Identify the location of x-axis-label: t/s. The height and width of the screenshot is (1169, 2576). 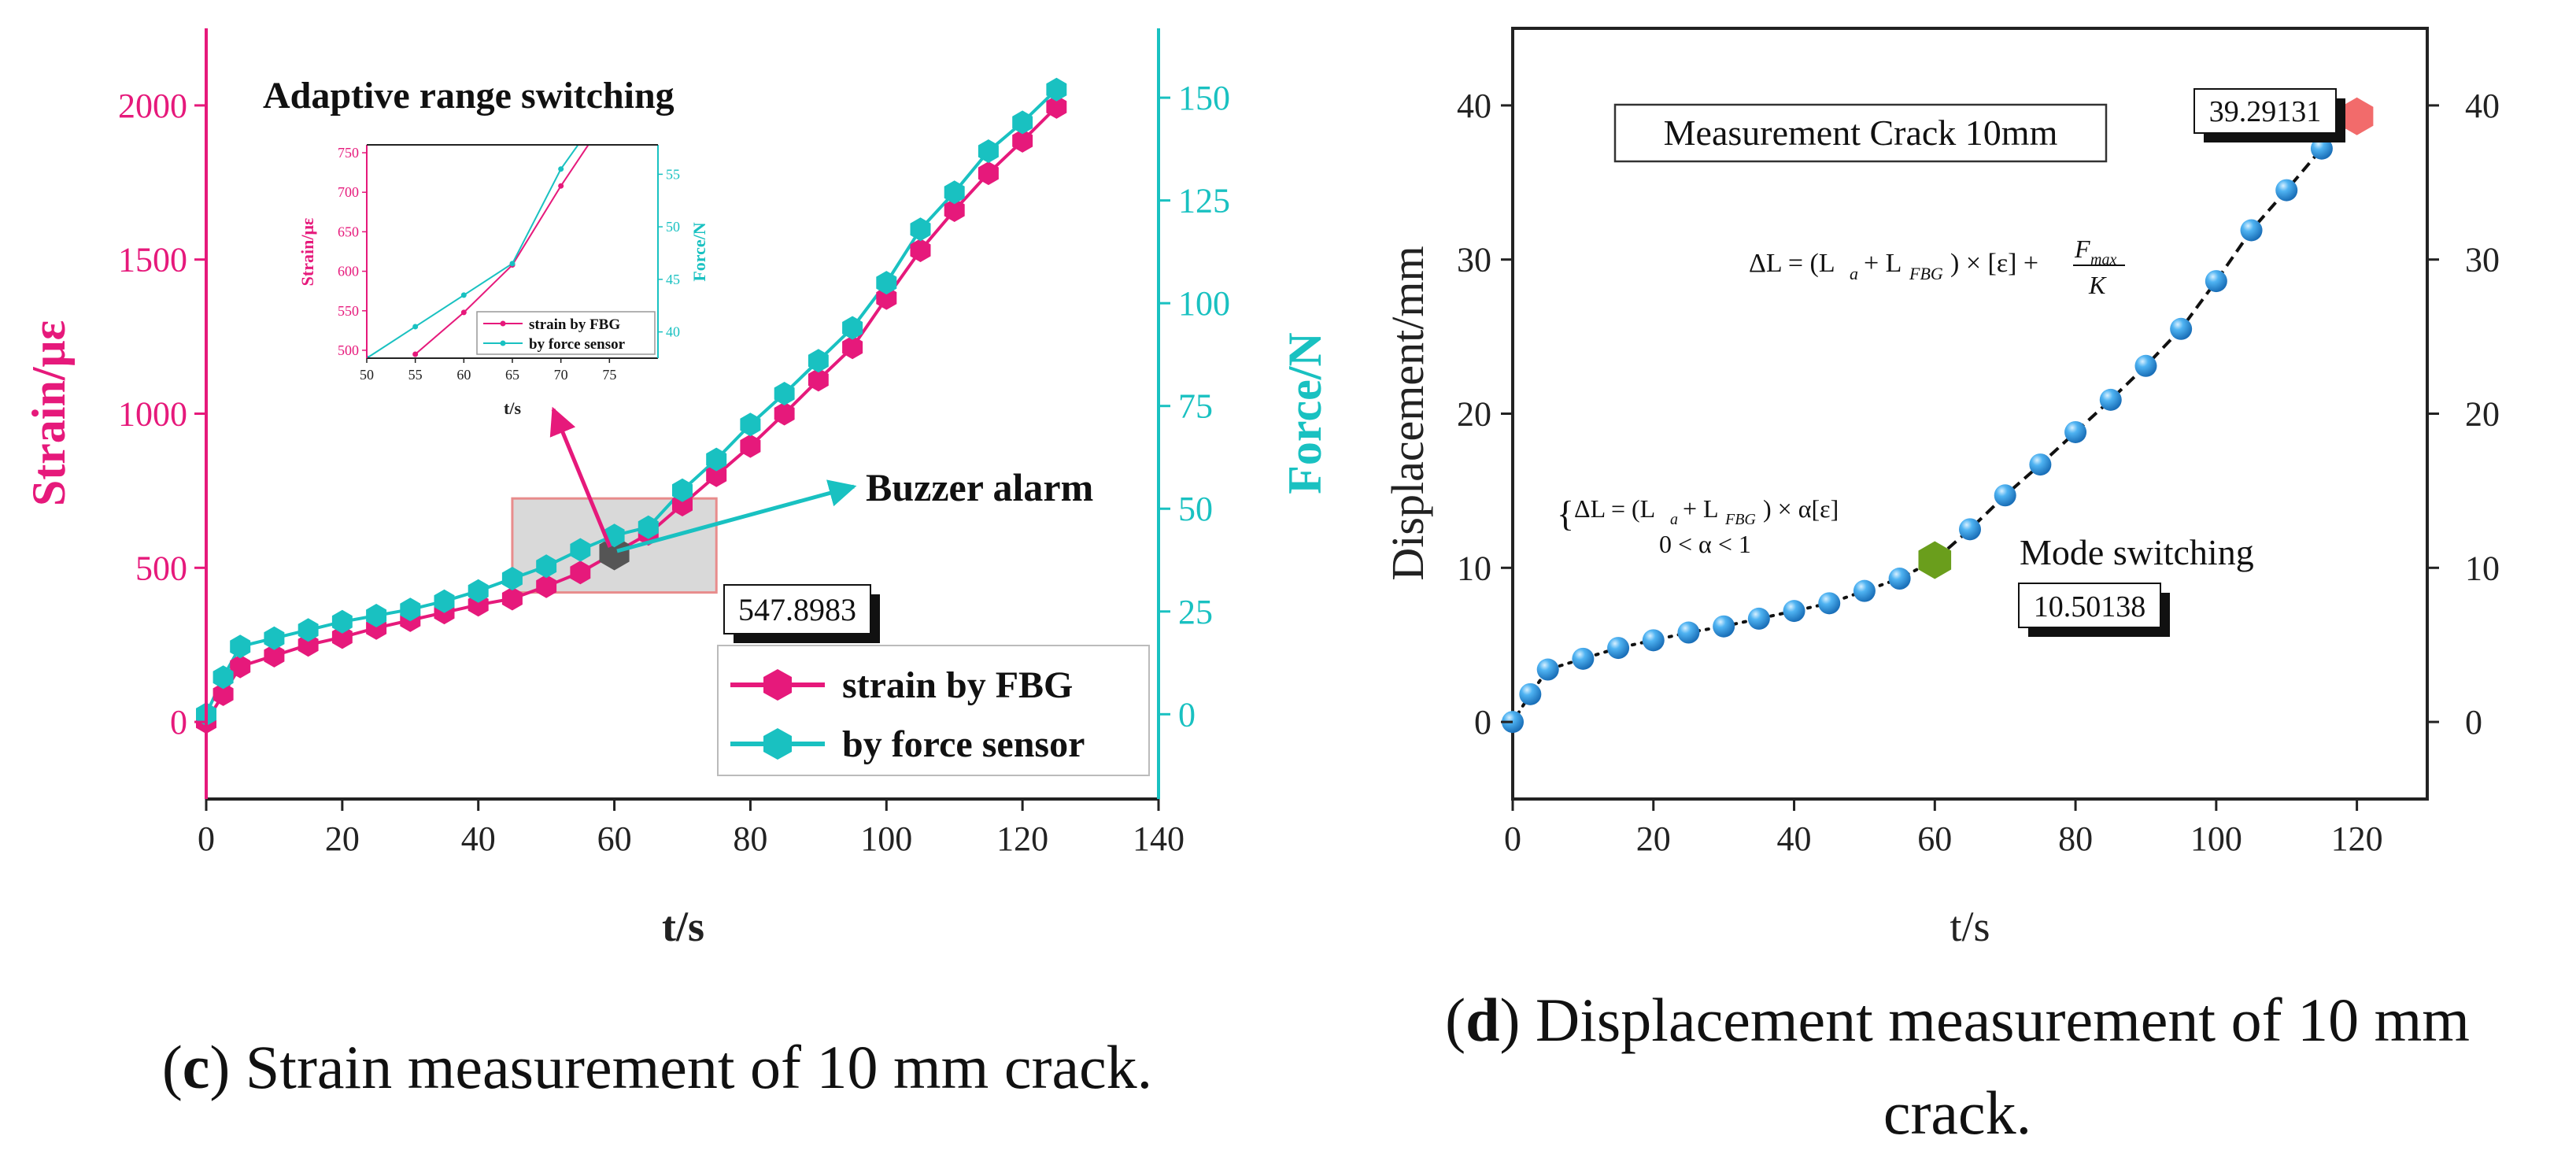
(683, 927).